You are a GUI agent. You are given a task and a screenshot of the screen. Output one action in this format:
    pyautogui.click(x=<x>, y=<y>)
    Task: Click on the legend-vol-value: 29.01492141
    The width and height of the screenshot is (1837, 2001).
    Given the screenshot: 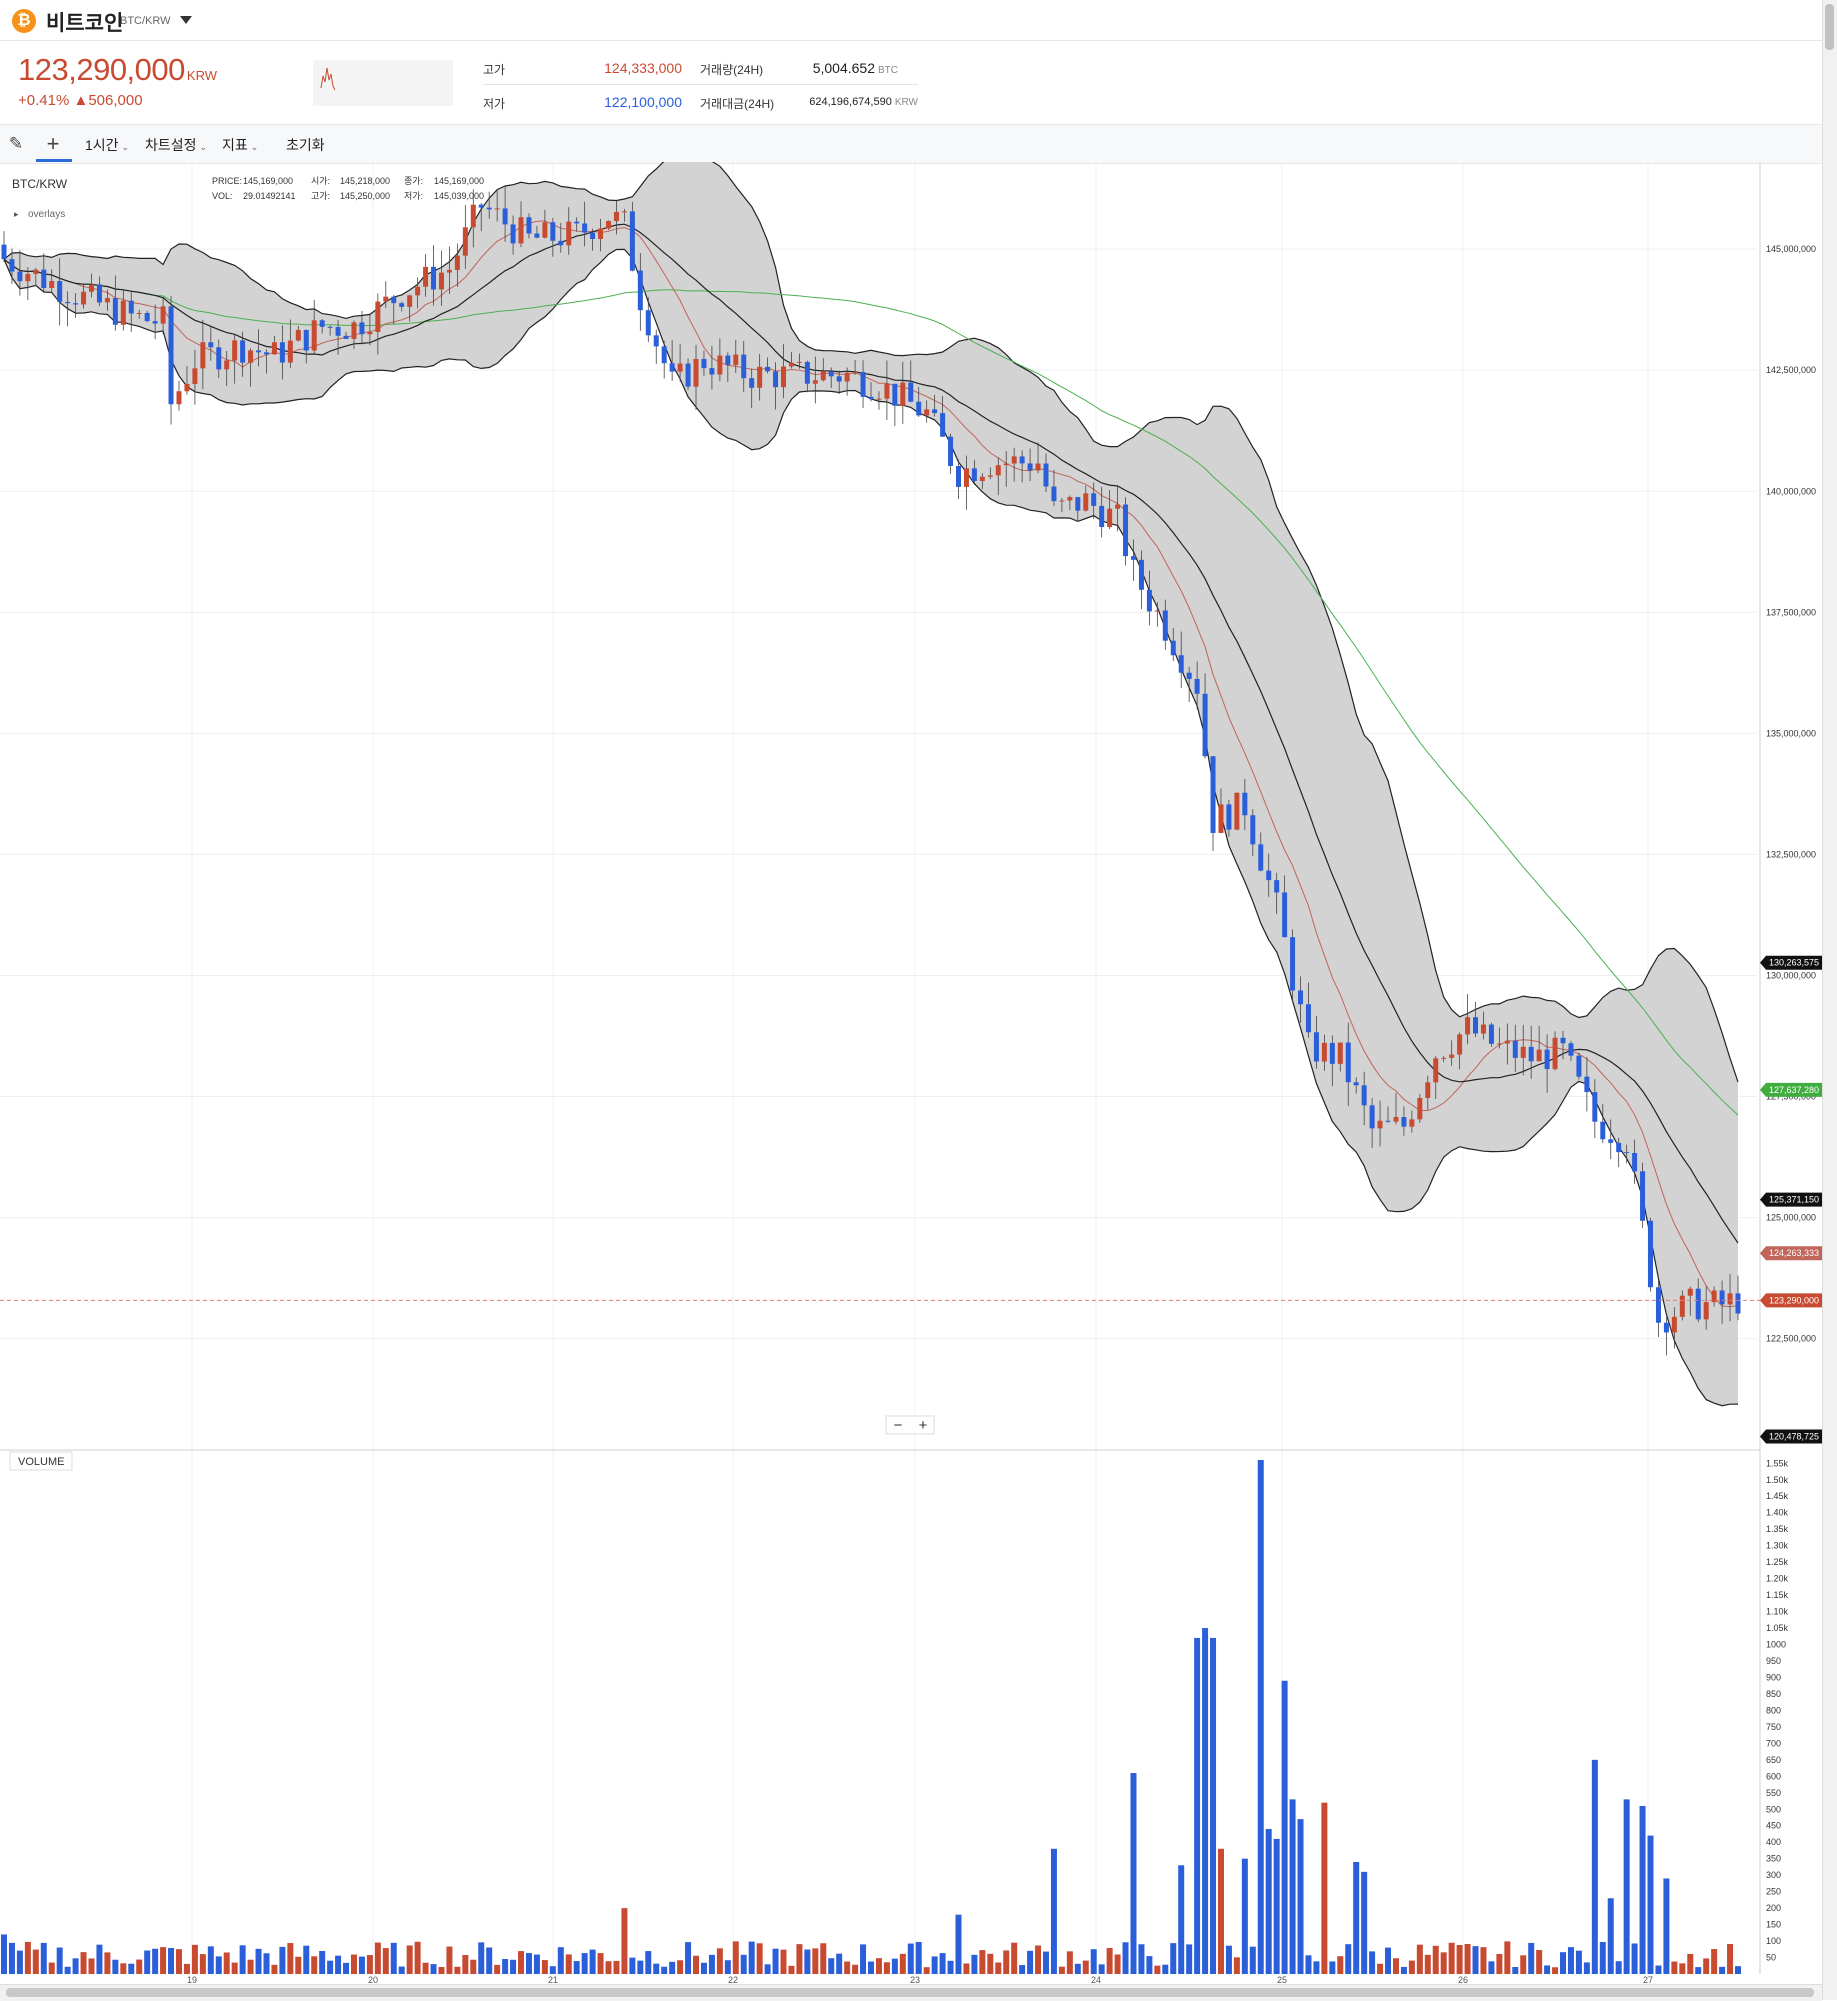 What is the action you would take?
    pyautogui.click(x=269, y=196)
    